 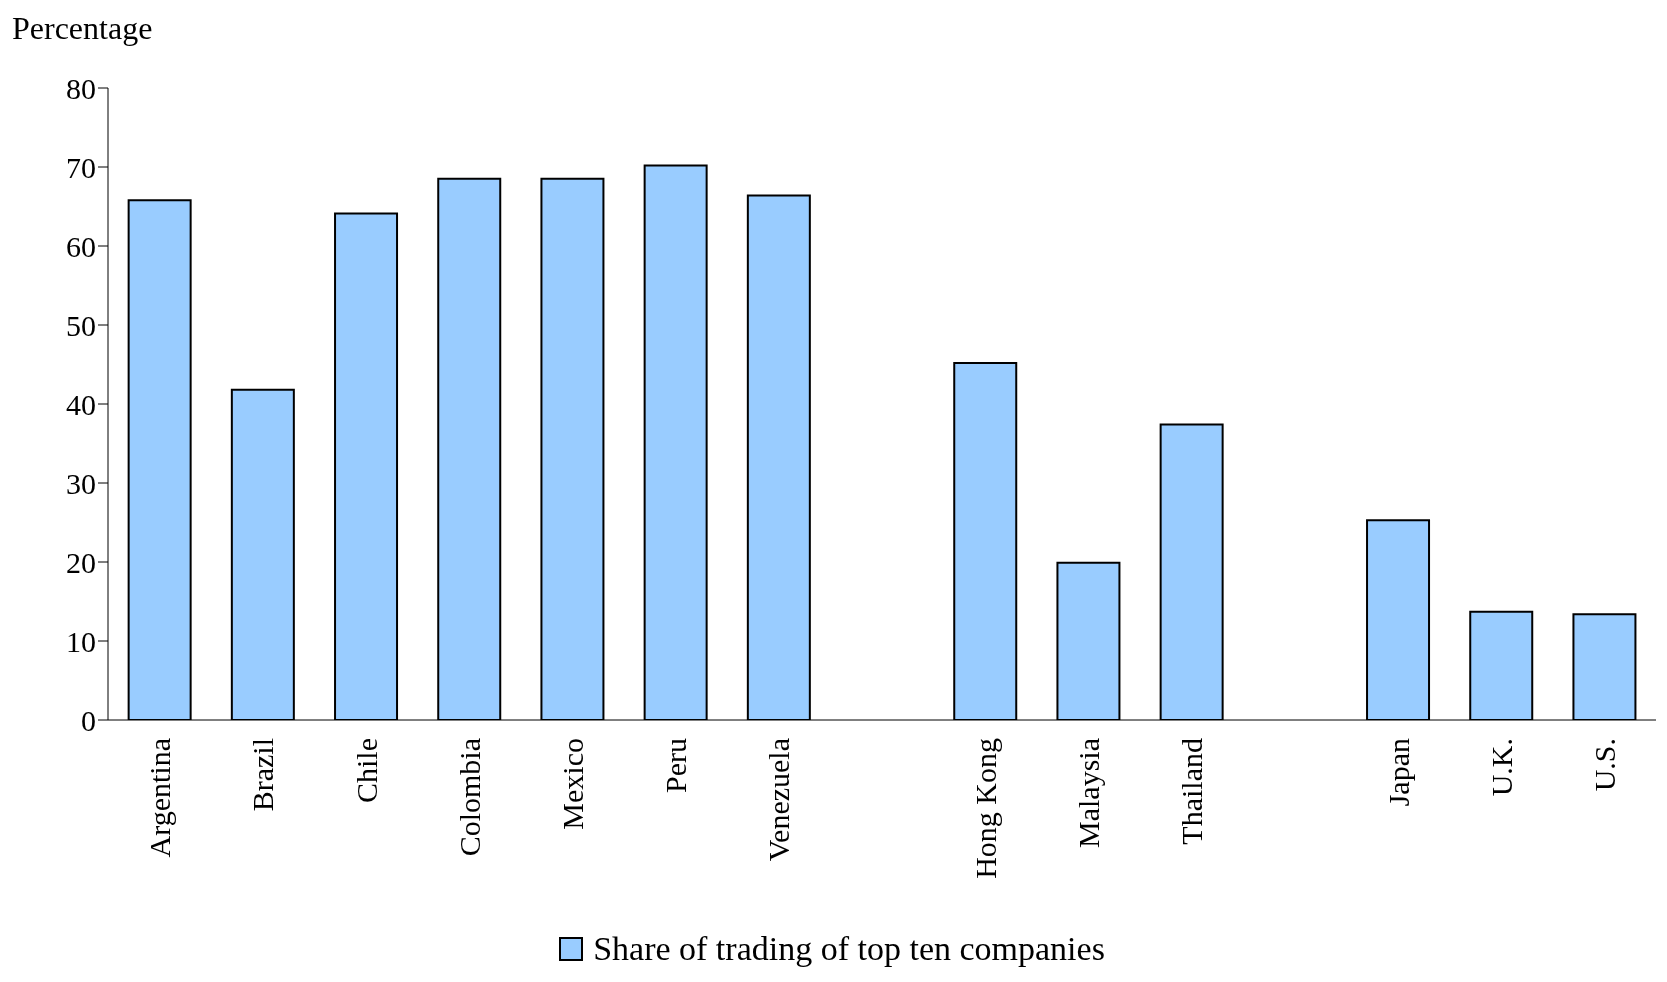 I want to click on y-tick-label: 30, so click(x=81, y=483).